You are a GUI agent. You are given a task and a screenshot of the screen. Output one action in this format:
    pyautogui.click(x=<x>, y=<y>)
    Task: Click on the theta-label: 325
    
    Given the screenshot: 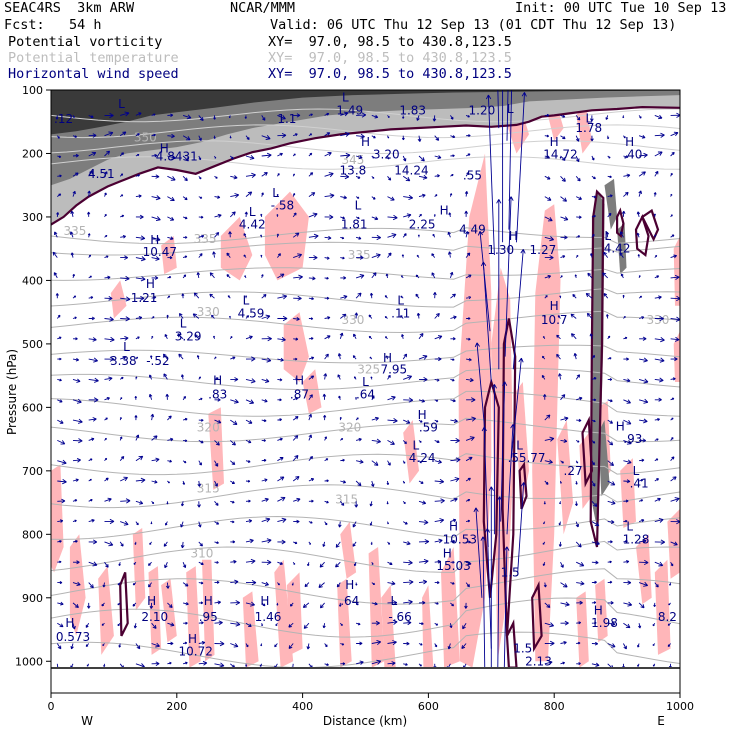 What is the action you would take?
    pyautogui.click(x=368, y=369)
    